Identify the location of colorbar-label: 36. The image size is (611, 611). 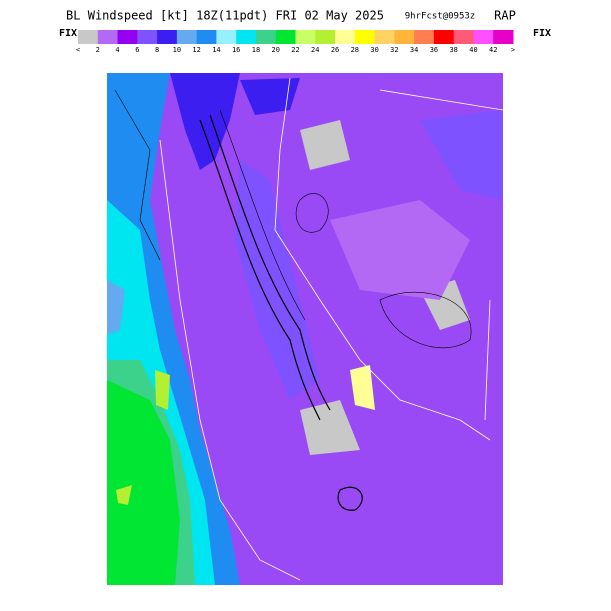
(434, 50).